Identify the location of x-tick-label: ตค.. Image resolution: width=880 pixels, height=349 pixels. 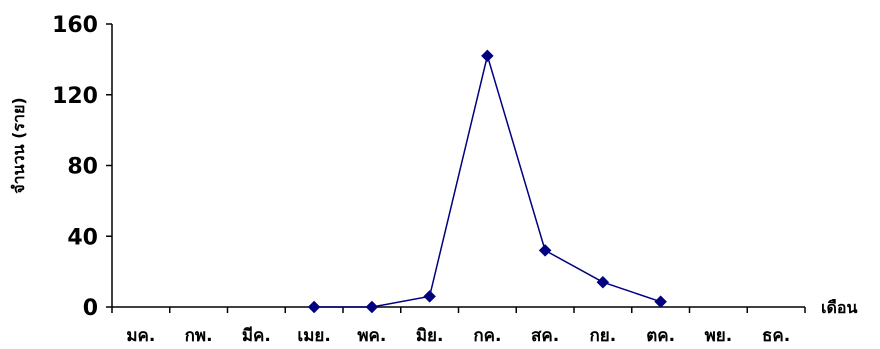
(660, 336).